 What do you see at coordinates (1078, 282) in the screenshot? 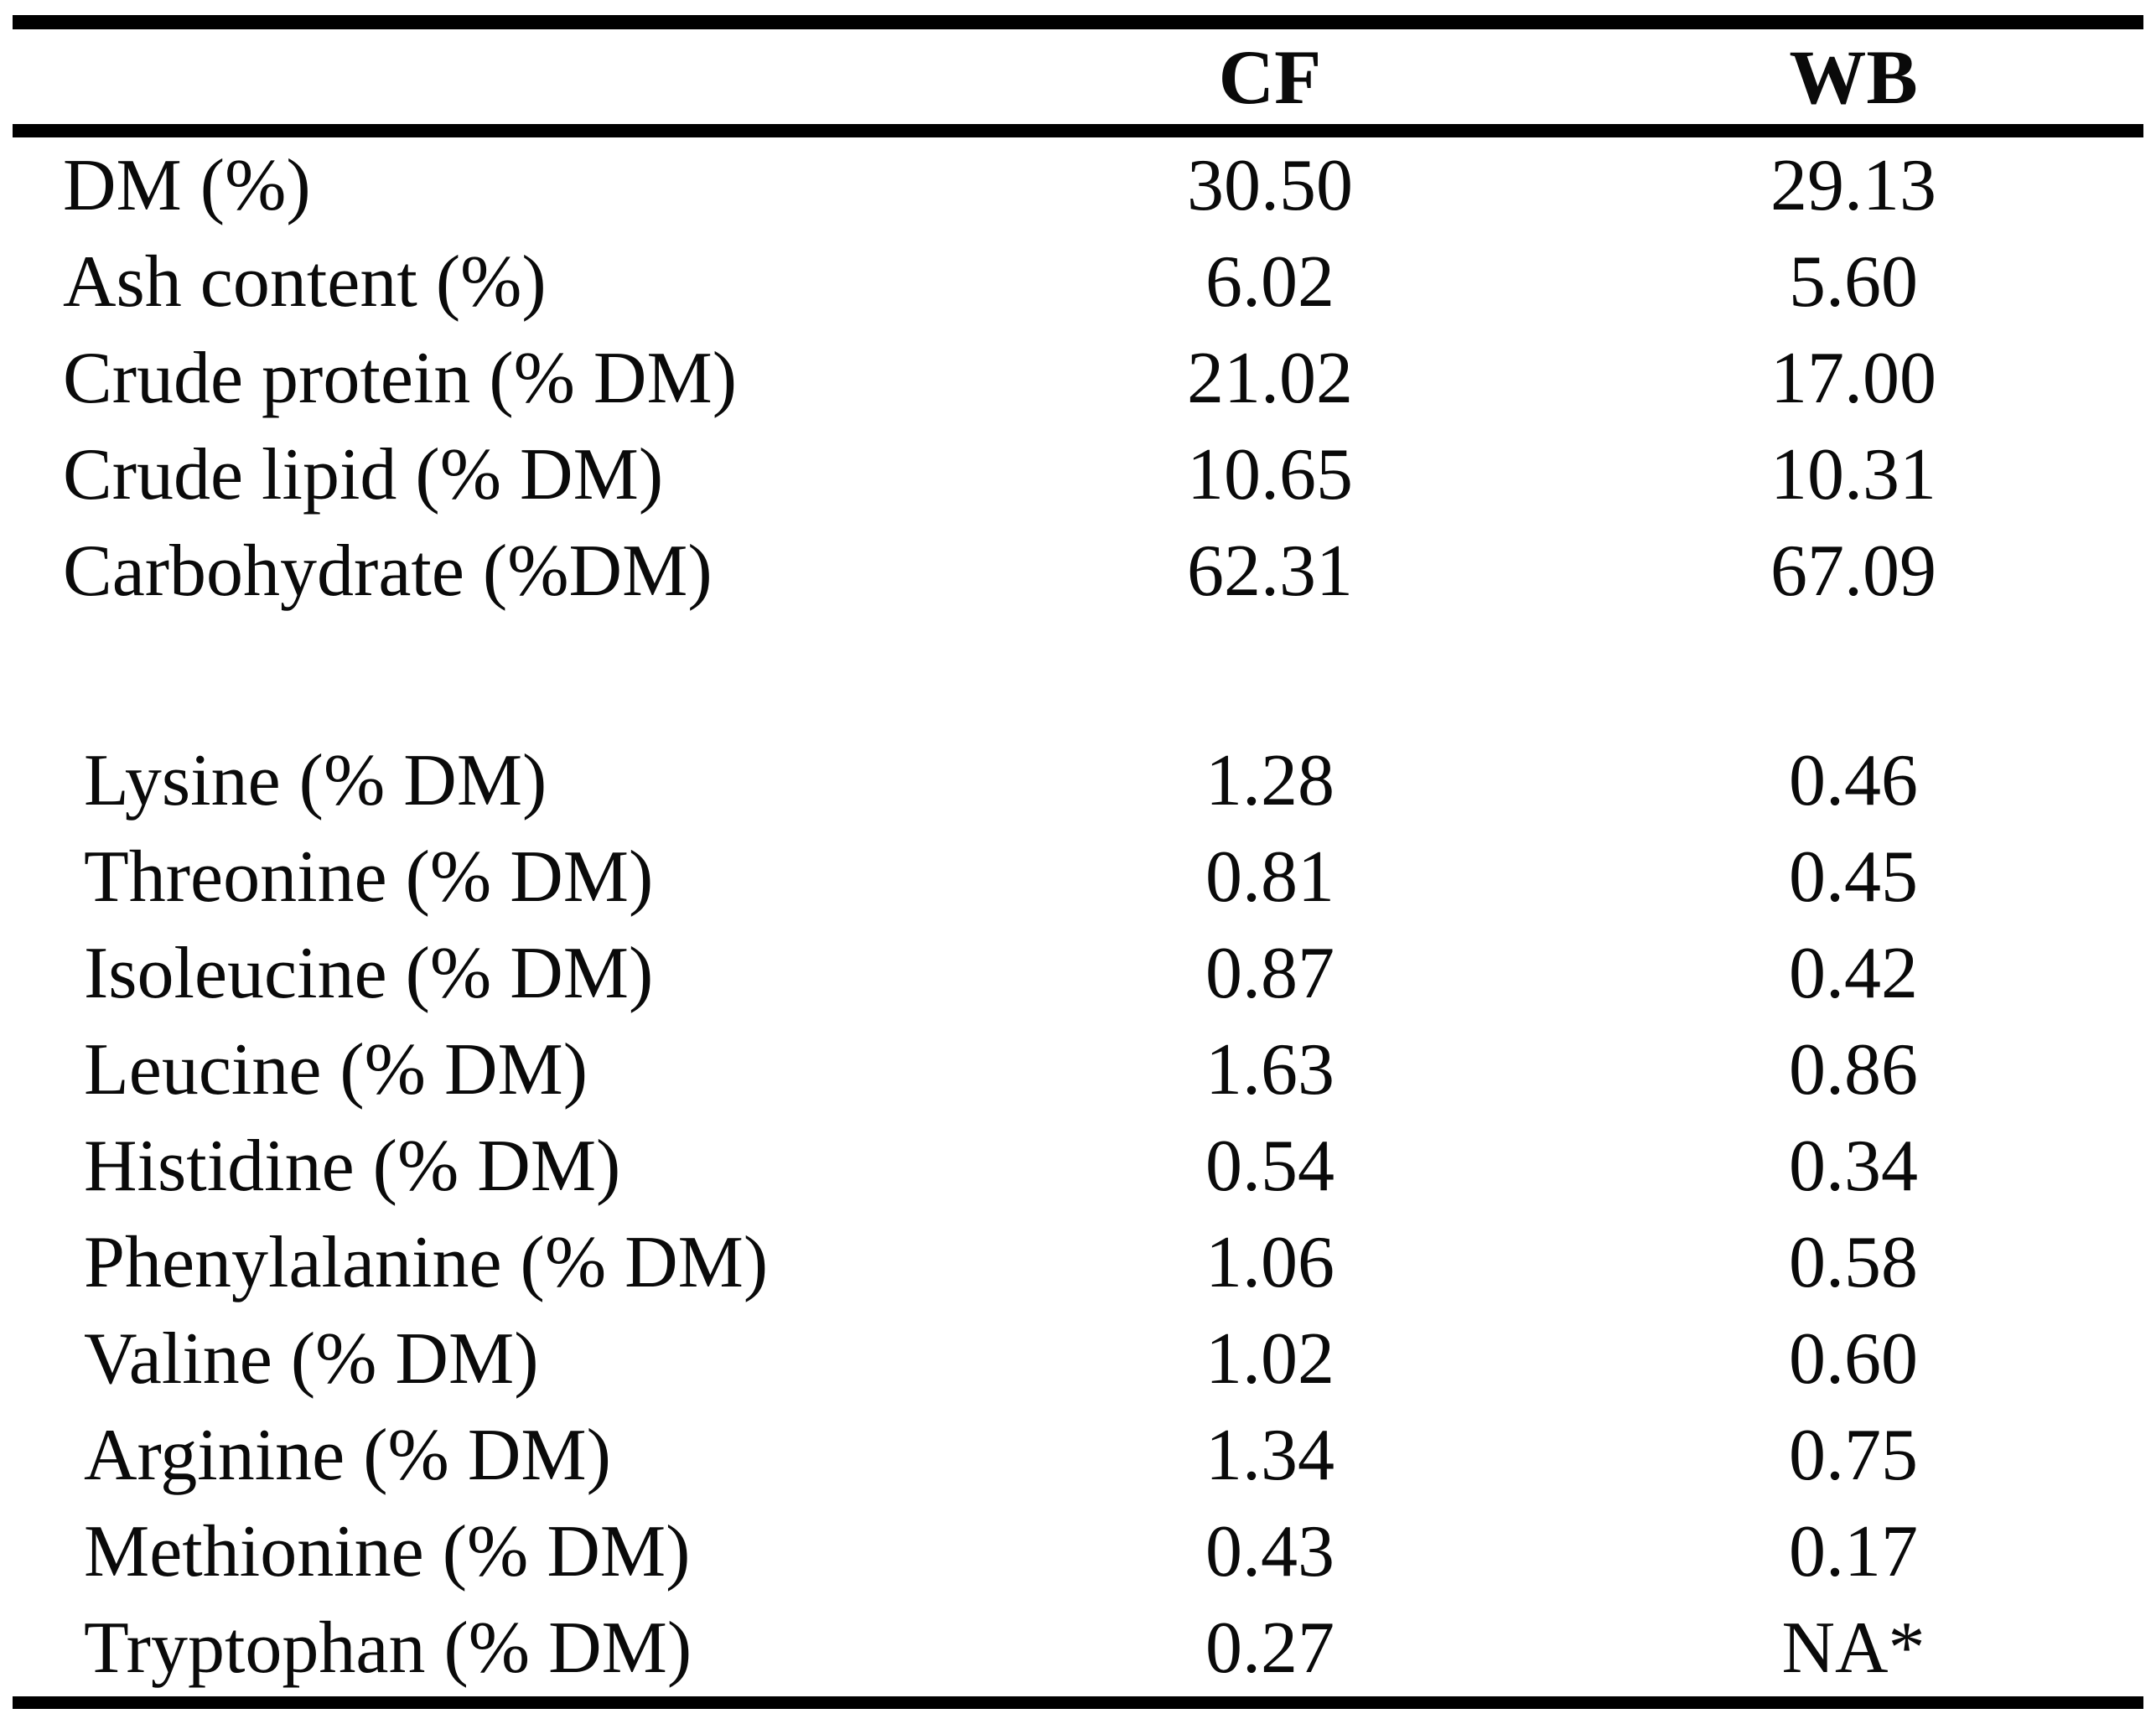
I see `table-row-ash: Ash content (%) 6.02 5.60` at bounding box center [1078, 282].